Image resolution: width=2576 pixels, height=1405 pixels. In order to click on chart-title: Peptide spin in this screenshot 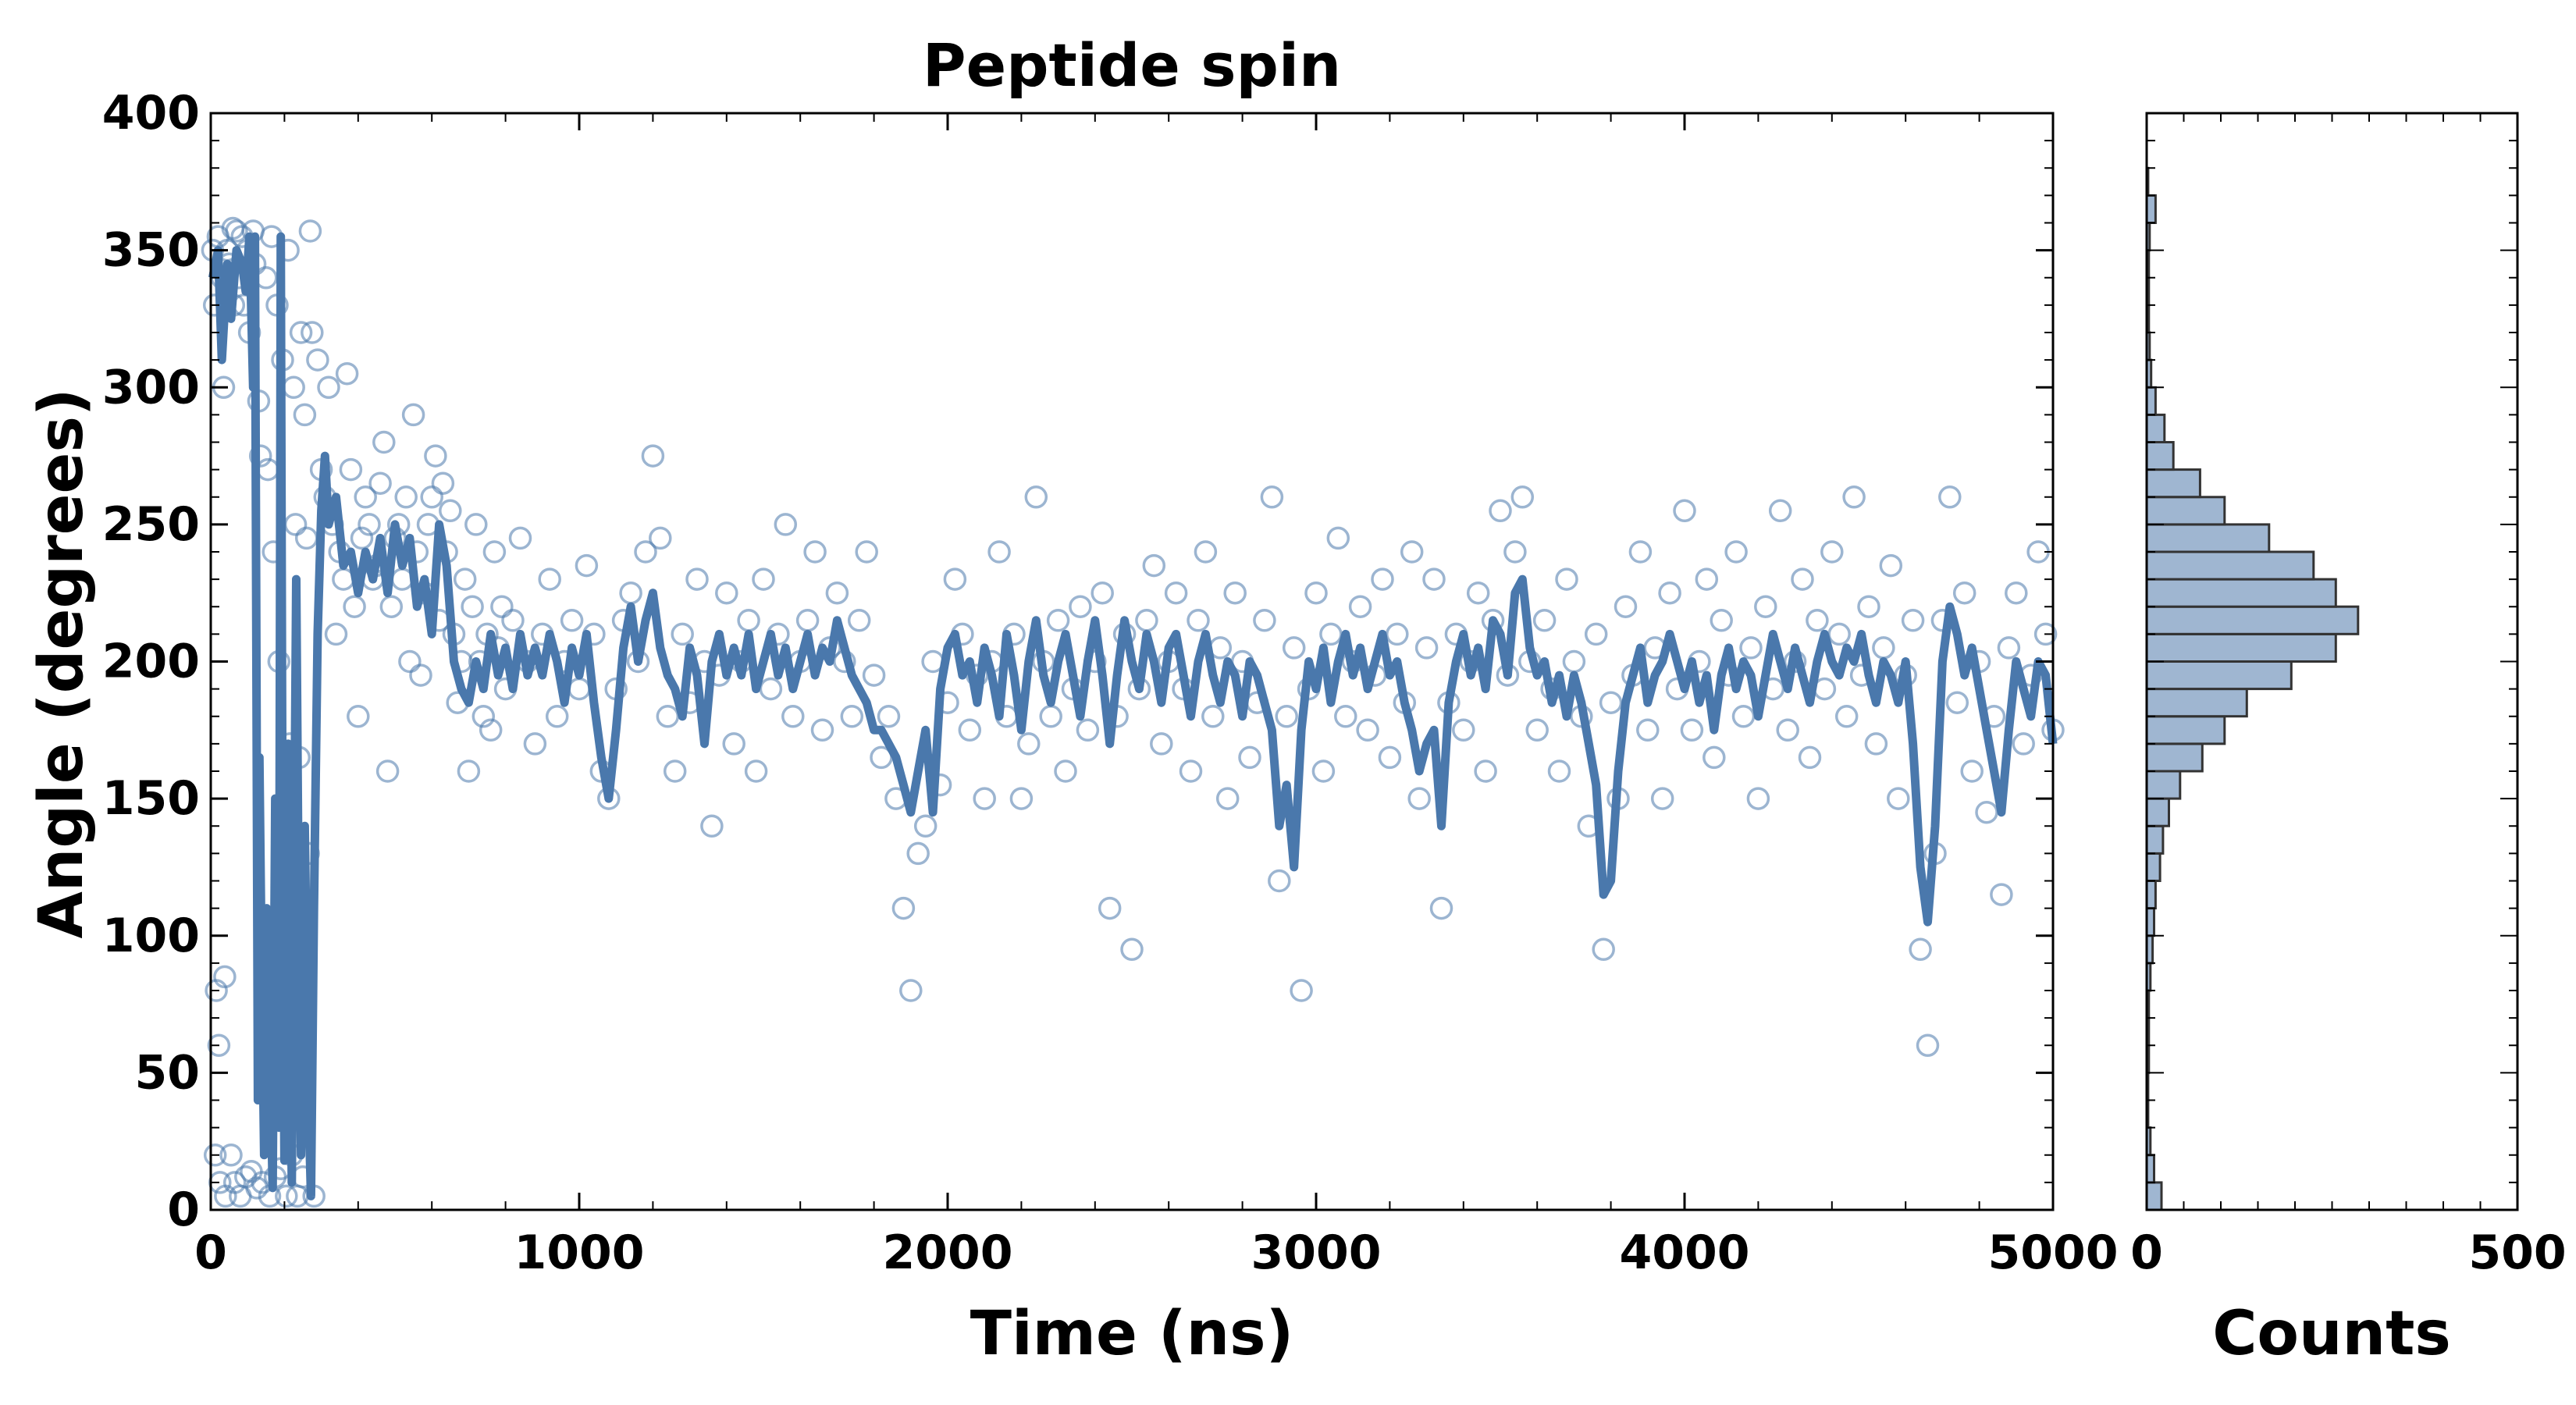, I will do `click(1132, 65)`.